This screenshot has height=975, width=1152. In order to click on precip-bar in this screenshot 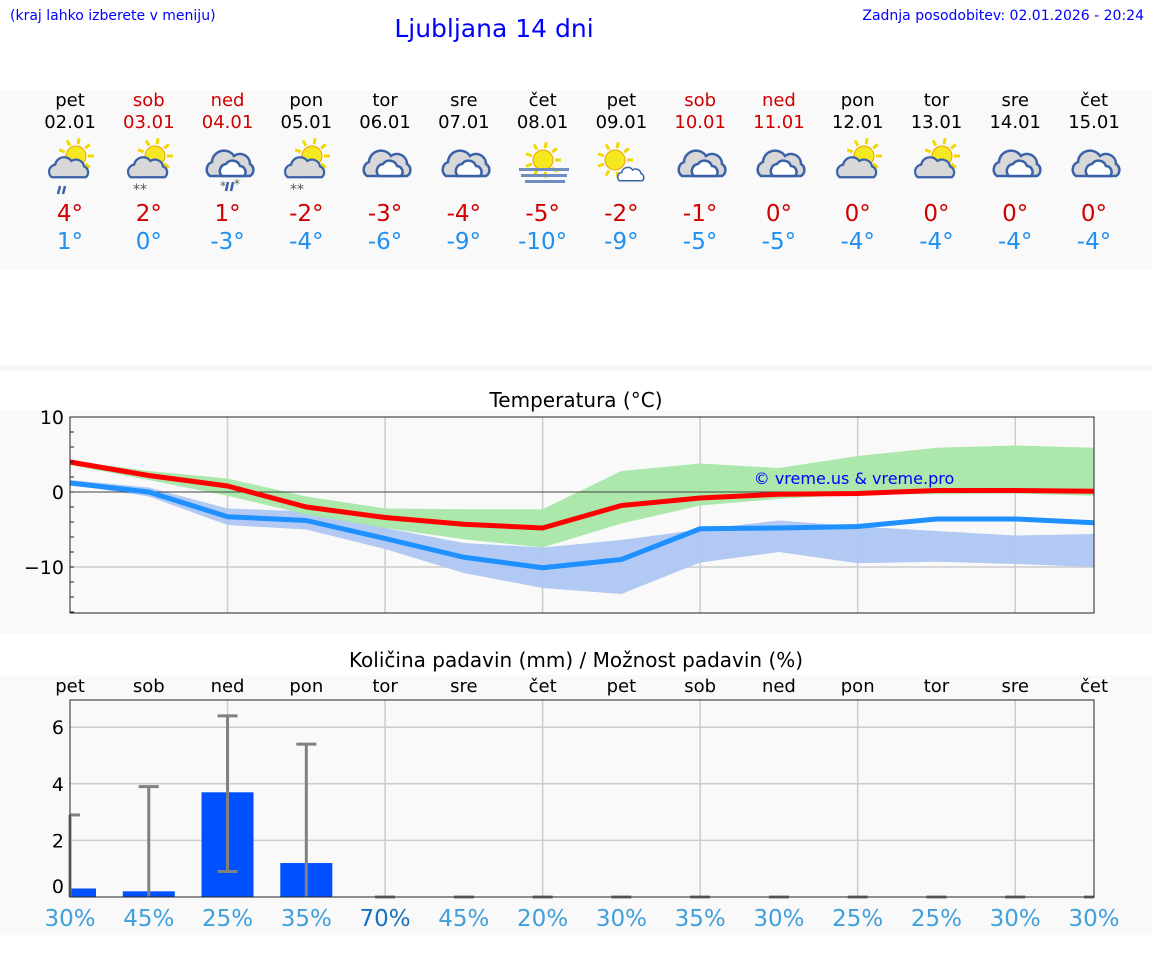, I will do `click(83, 892)`.